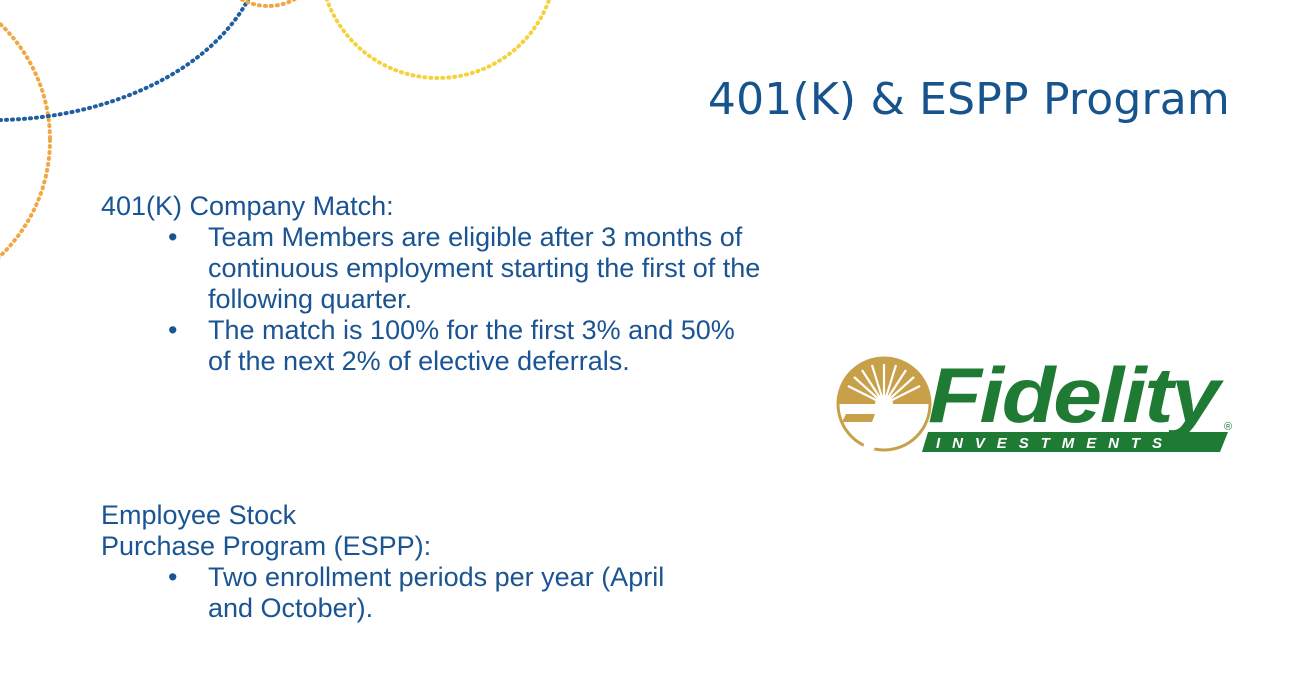 This screenshot has height=685, width=1296. Describe the element at coordinates (125, 61) in the screenshot. I see `decorative-arc-blue` at that location.